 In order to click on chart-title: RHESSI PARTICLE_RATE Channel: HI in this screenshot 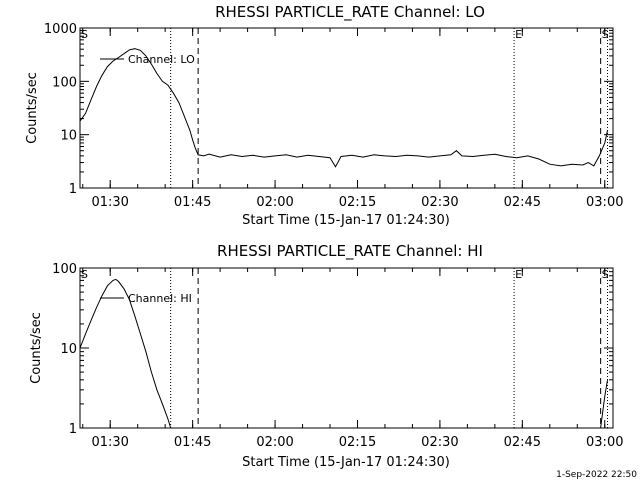, I will do `click(350, 251)`.